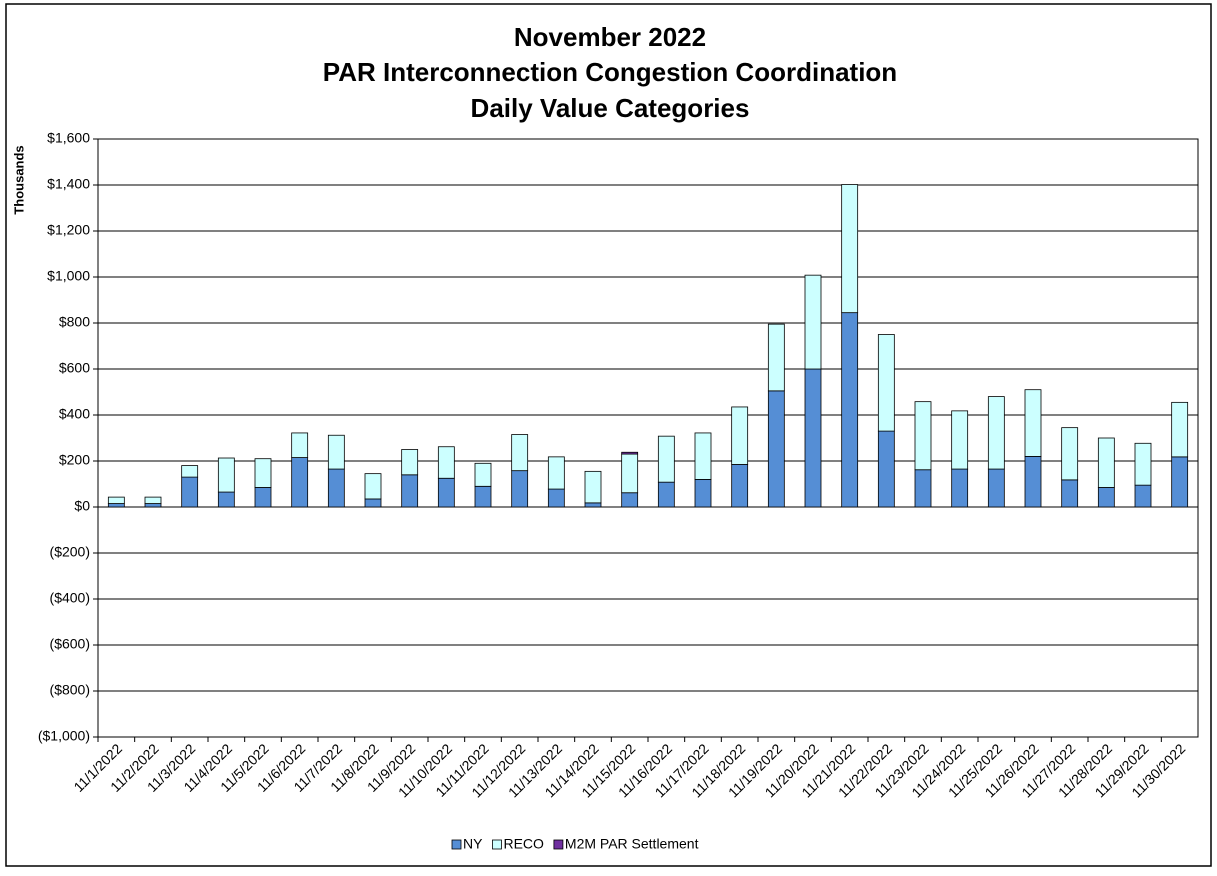 The width and height of the screenshot is (1217, 876). I want to click on y-tick-label: $1,200, so click(68, 230).